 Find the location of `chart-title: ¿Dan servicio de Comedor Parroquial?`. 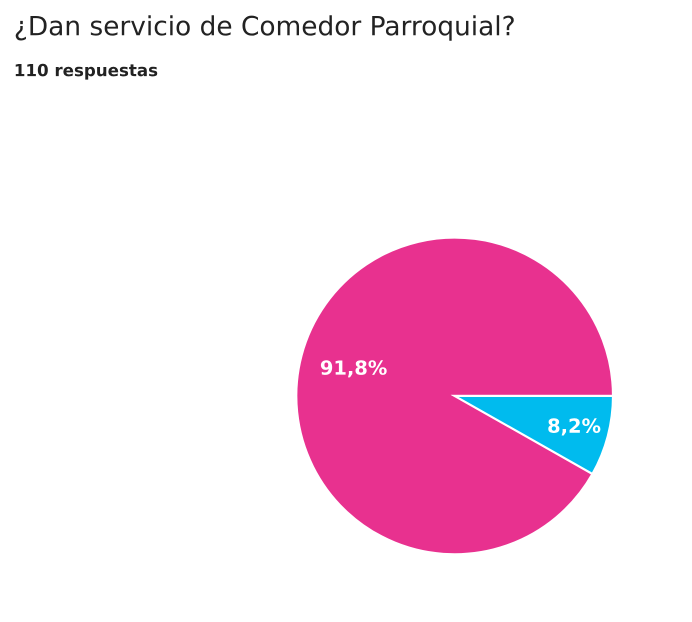

chart-title: ¿Dan servicio de Comedor Parroquial? is located at coordinates (265, 28).